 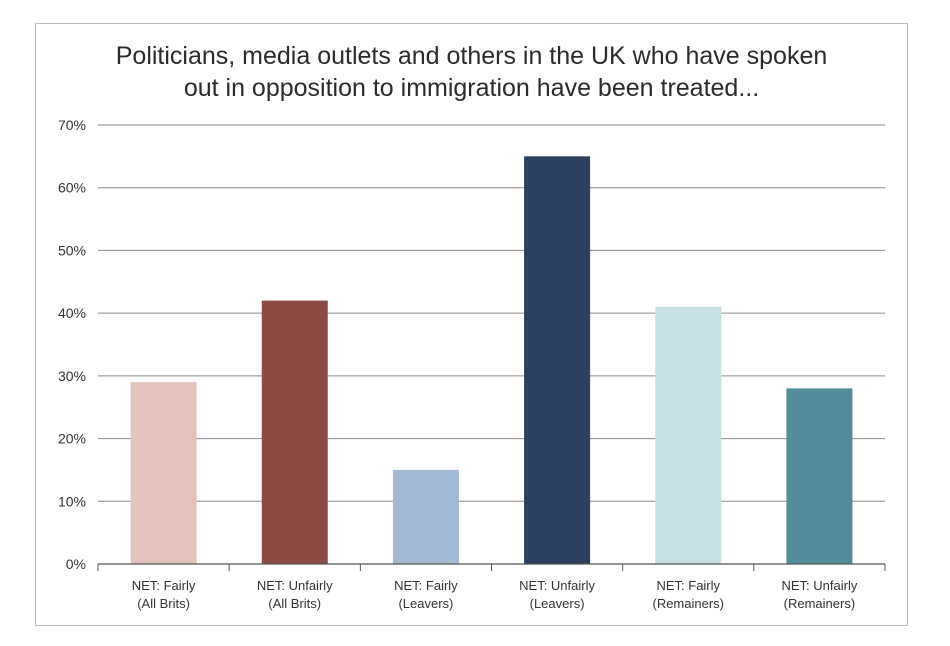 I want to click on y-tick-label: 10%, so click(x=72, y=501).